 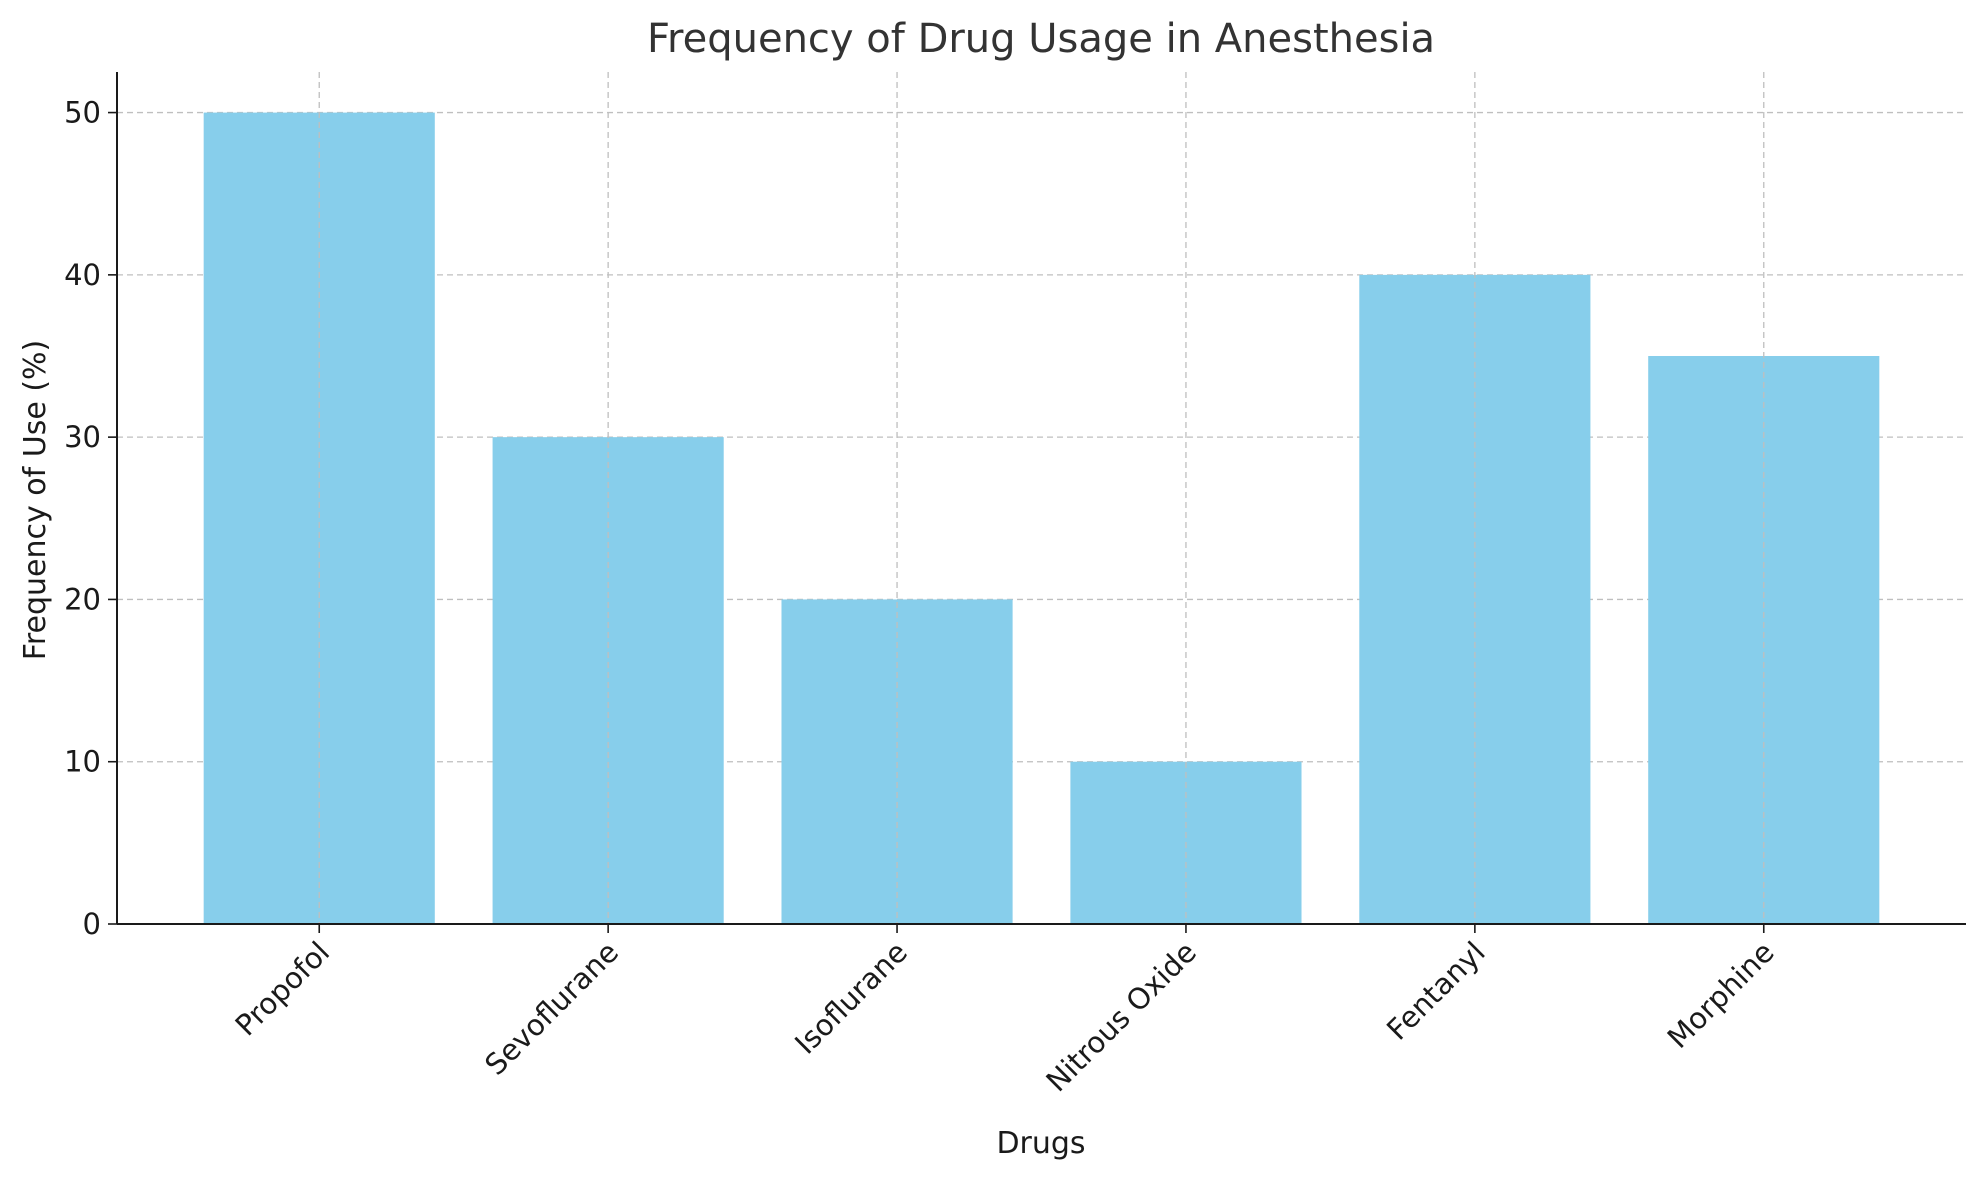 What do you see at coordinates (1436, 991) in the screenshot?
I see `x-tick-label: Fentanyl` at bounding box center [1436, 991].